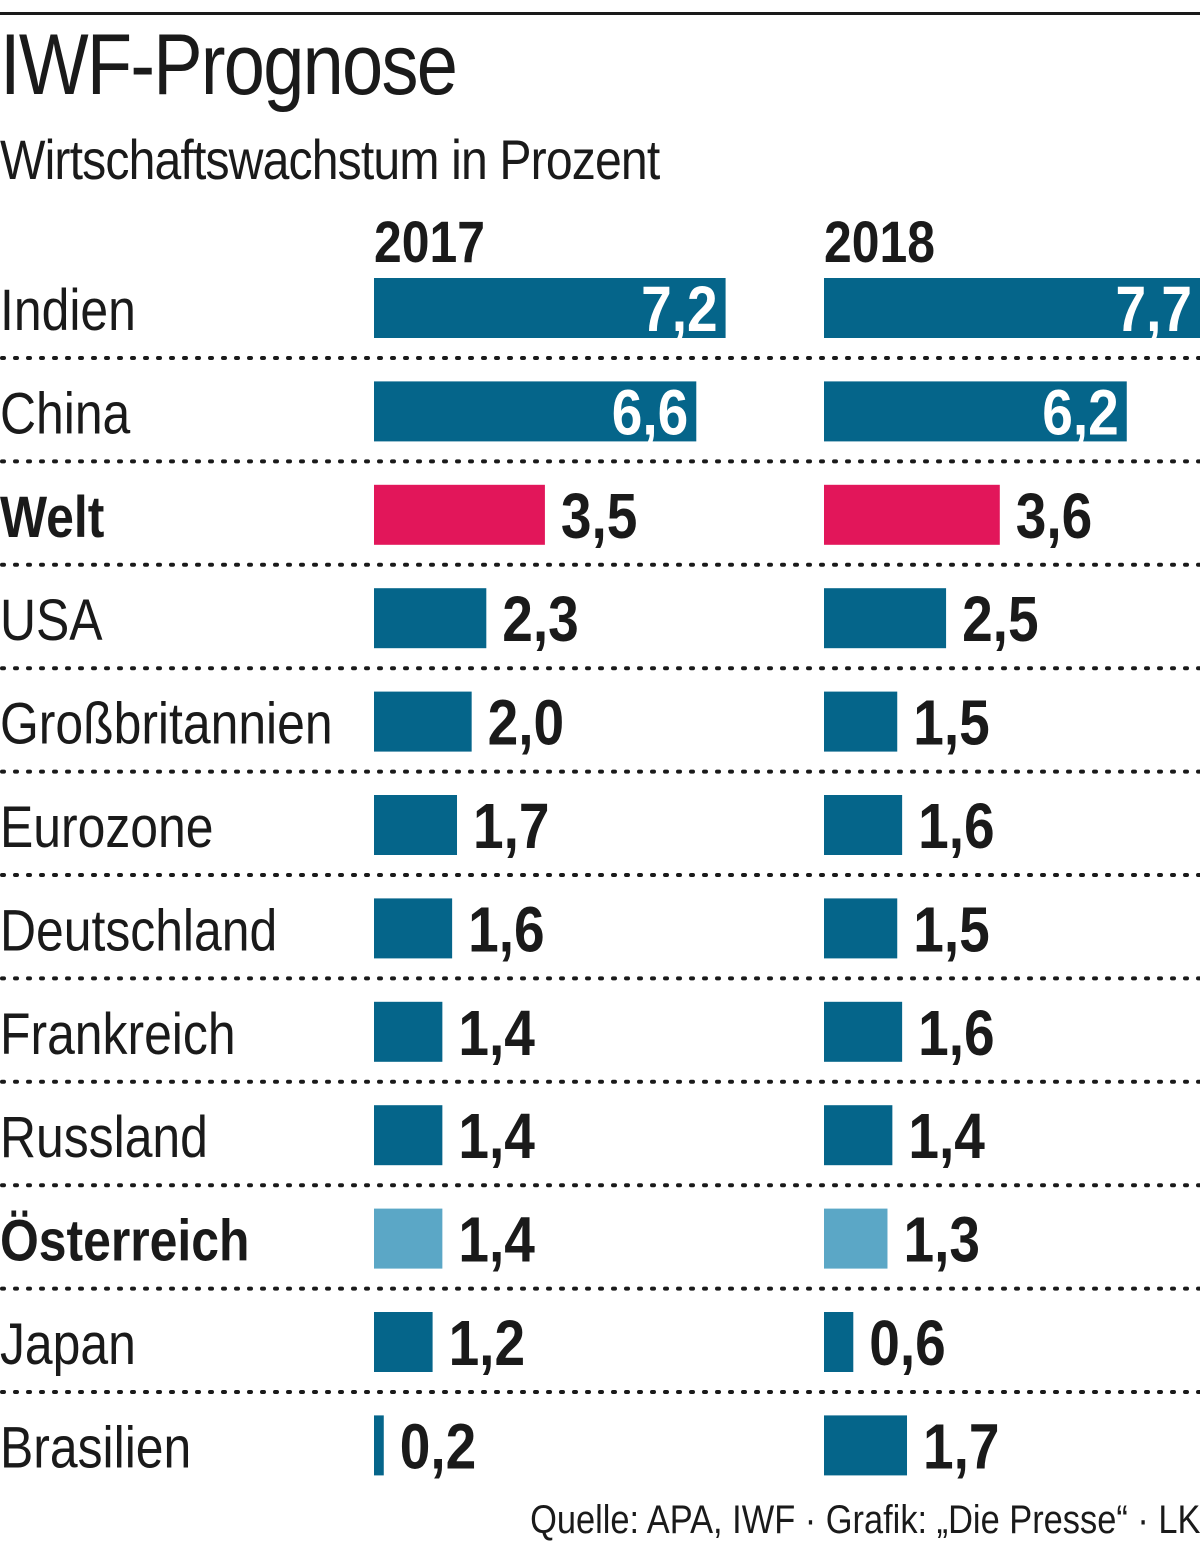 Image resolution: width=1200 pixels, height=1546 pixels. Describe the element at coordinates (106, 828) in the screenshot. I see `country-label: Eurozone` at that location.